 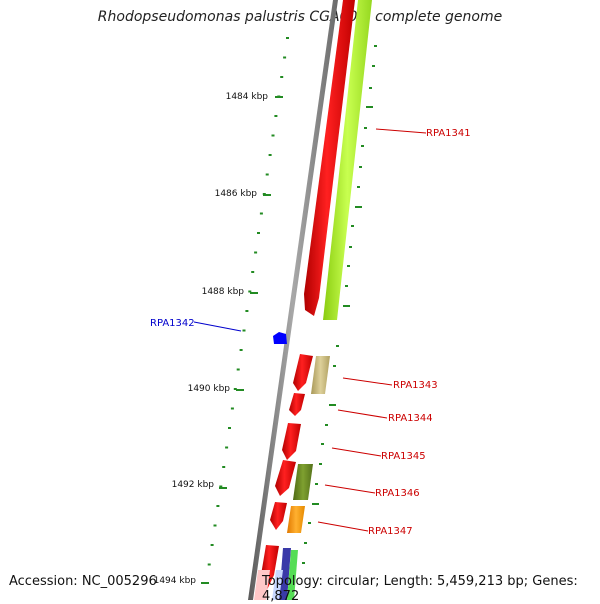 I want to click on pink-feature, so click(x=262, y=585).